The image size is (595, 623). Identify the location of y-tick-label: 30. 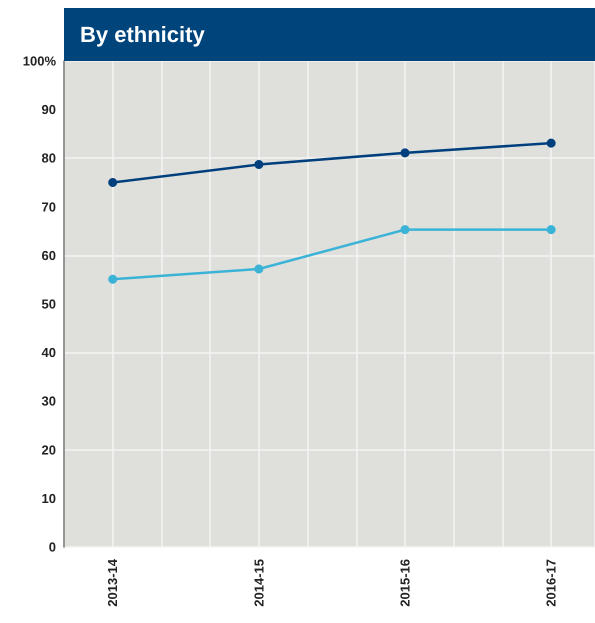
(49, 401).